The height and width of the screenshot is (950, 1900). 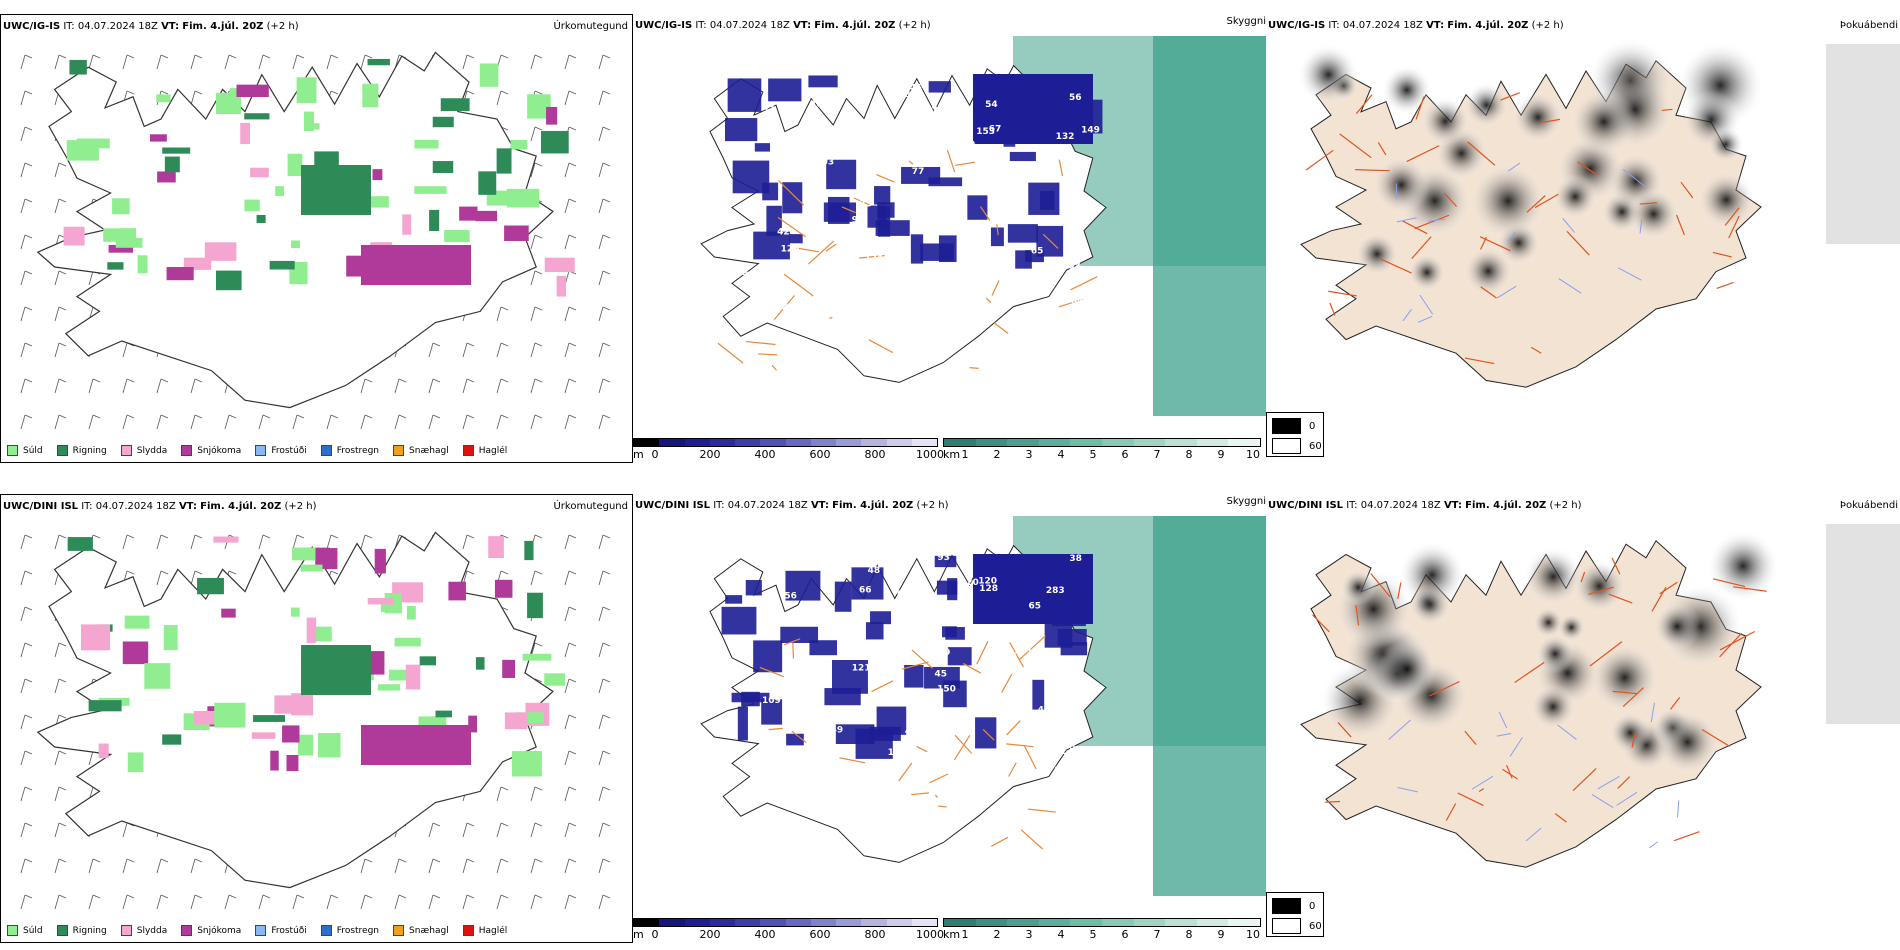 What do you see at coordinates (979, 238) in the screenshot?
I see `visibility-label: 52` at bounding box center [979, 238].